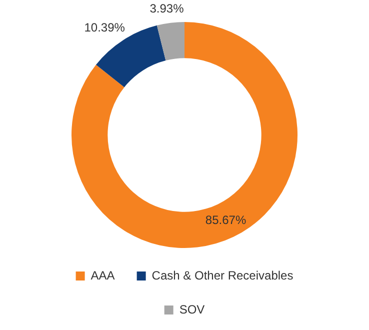 The width and height of the screenshot is (369, 330). Describe the element at coordinates (223, 275) in the screenshot. I see `legend-label: Cash & Other Receivables` at that location.